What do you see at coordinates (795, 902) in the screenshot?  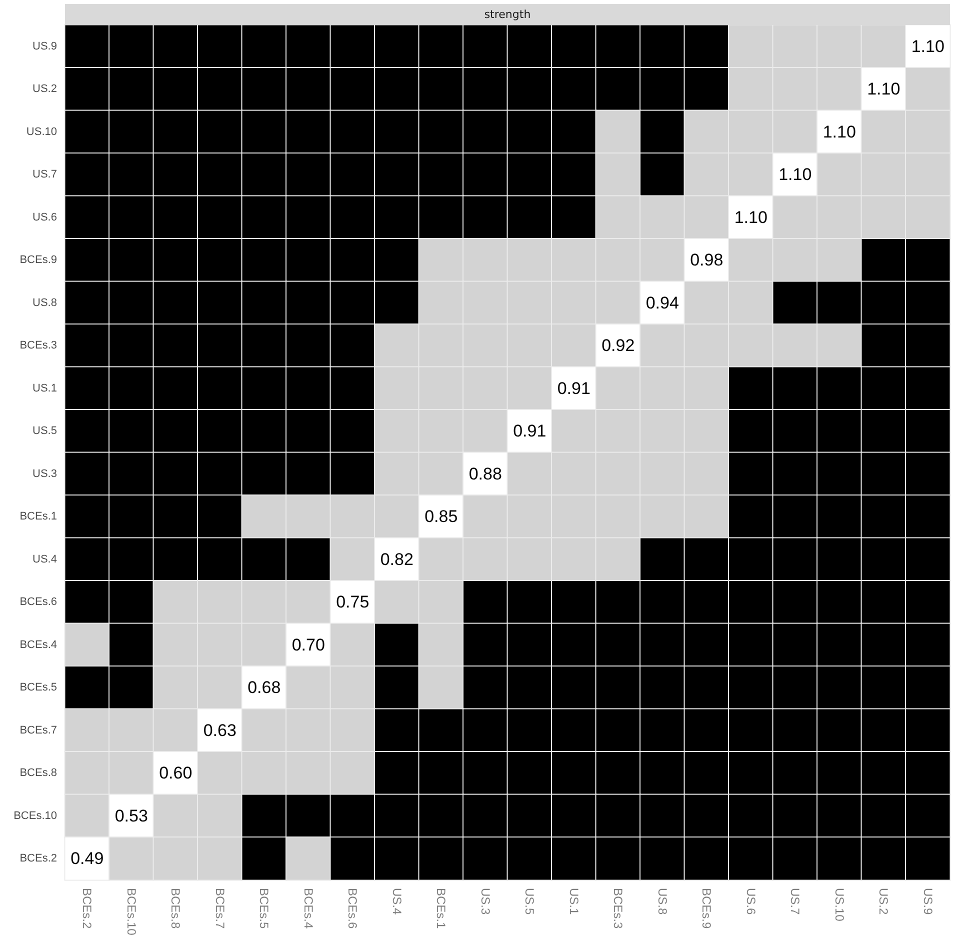 I see `x-tick-label: US.7` at bounding box center [795, 902].